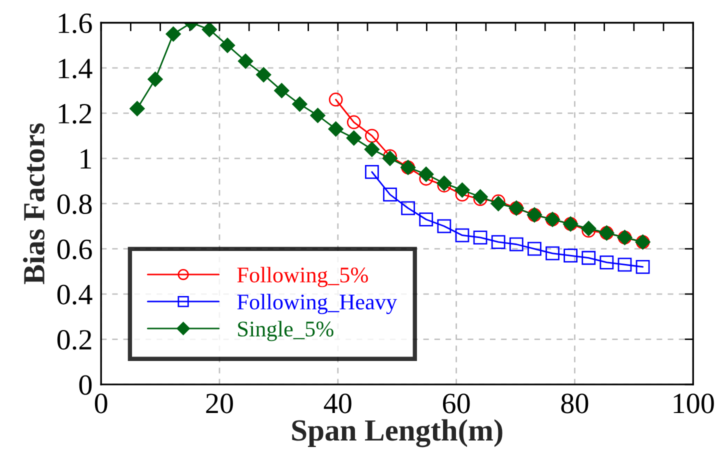  I want to click on legend-label: Following_Heavy, so click(317, 304).